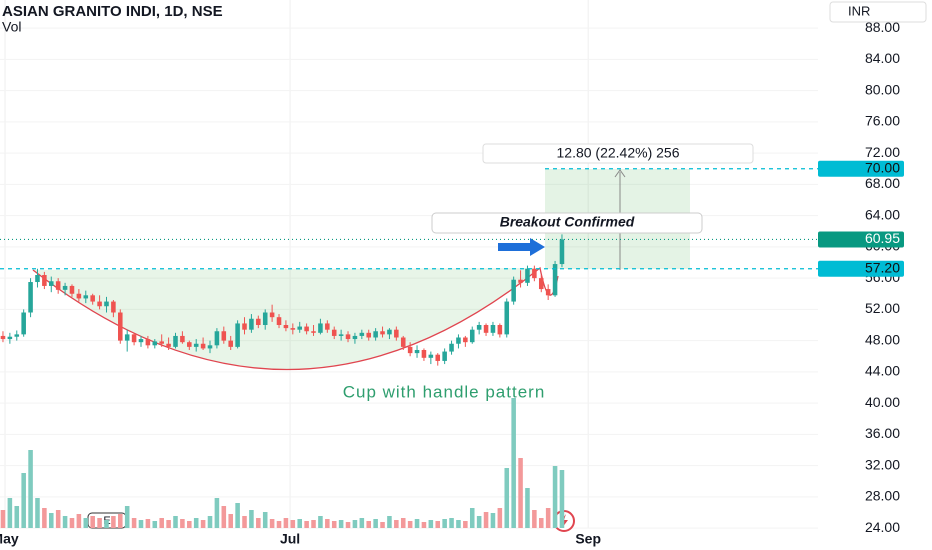 Image resolution: width=932 pixels, height=550 pixels. What do you see at coordinates (11, 27) in the screenshot?
I see `volume-label: Vol` at bounding box center [11, 27].